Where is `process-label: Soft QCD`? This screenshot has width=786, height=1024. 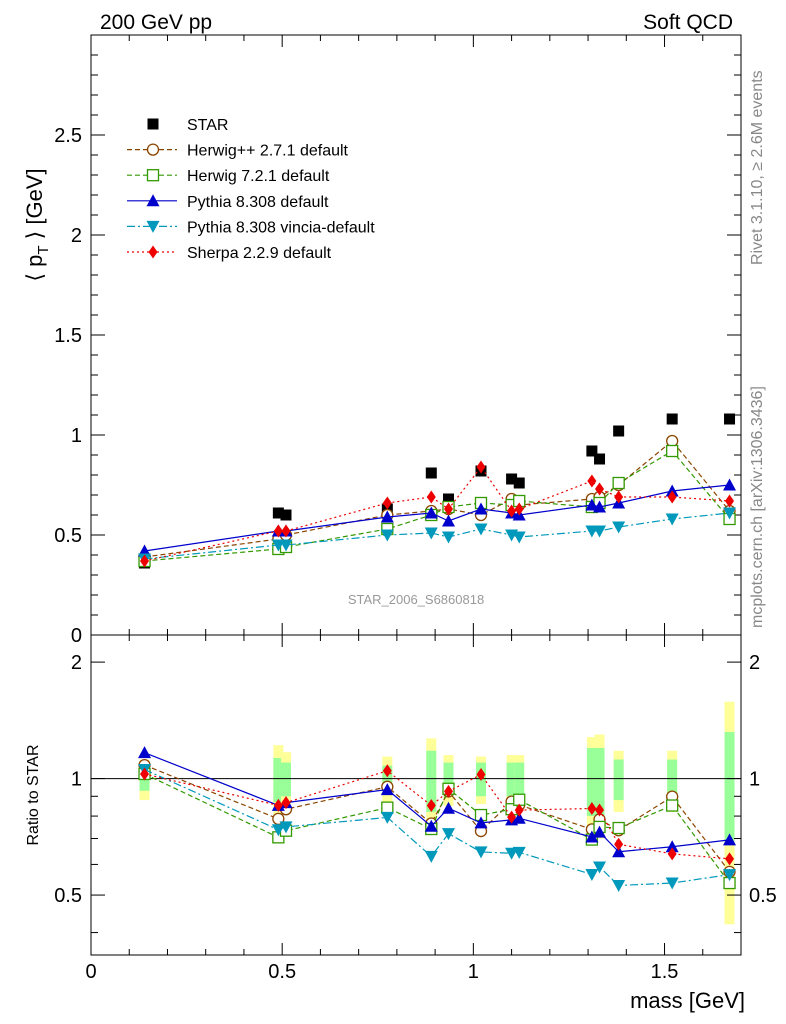 process-label: Soft QCD is located at coordinates (688, 22).